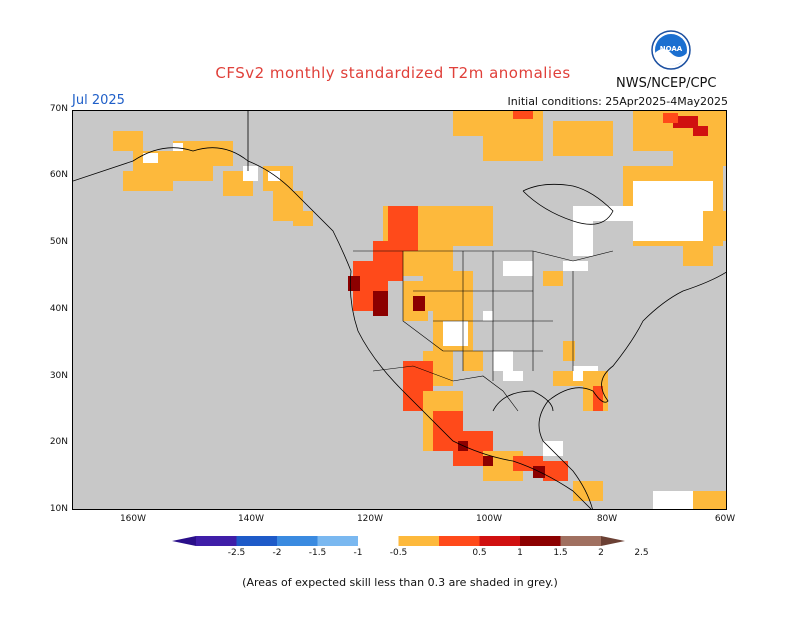 The image size is (800, 618). I want to click on lat-label: 70N, so click(58, 109).